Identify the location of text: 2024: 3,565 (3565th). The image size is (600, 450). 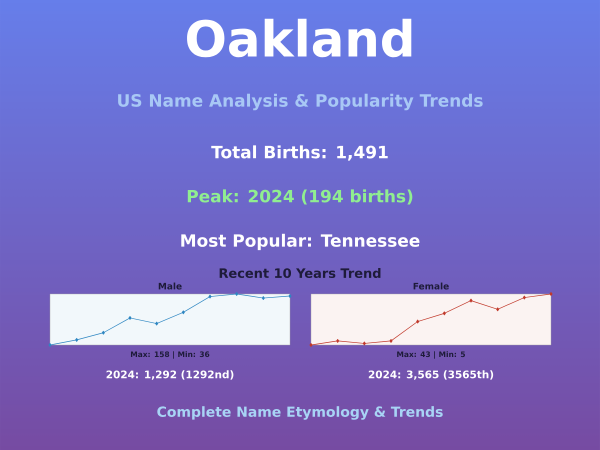
(431, 375).